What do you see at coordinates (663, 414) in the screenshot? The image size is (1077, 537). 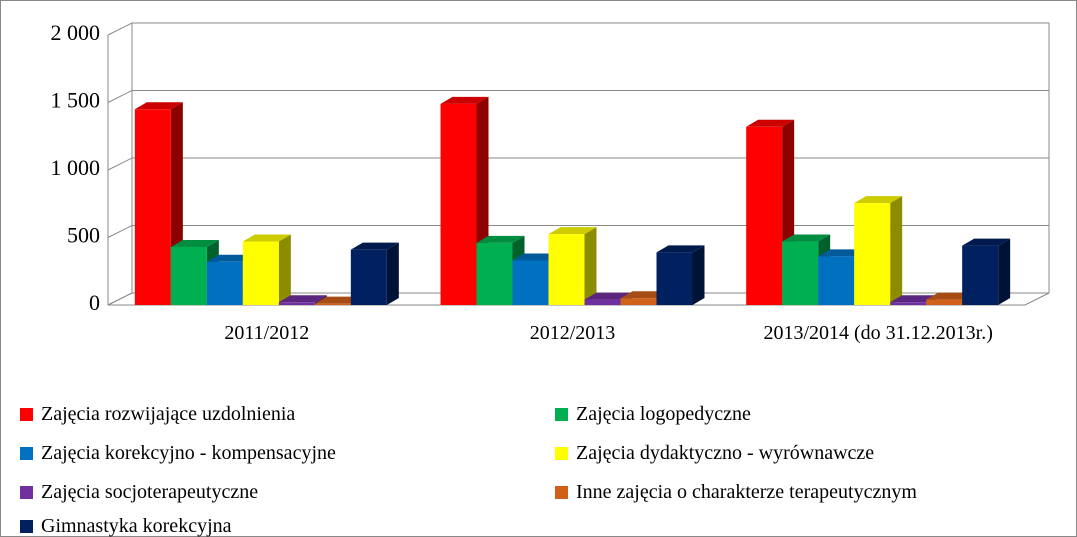 I see `legend-label: Zajęcia logopedyczne` at bounding box center [663, 414].